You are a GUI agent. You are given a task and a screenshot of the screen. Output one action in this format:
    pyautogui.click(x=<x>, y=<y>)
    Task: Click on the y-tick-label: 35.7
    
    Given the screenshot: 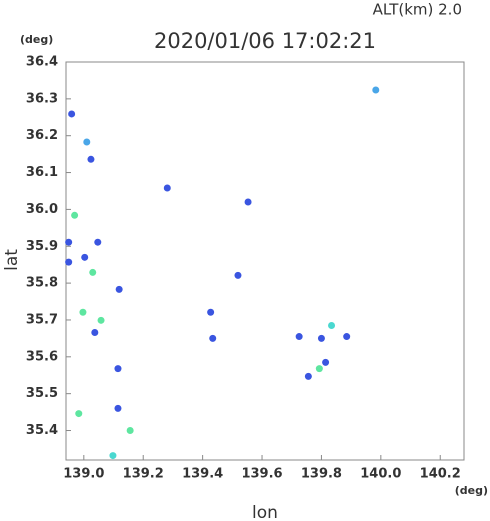 What is the action you would take?
    pyautogui.click(x=42, y=319)
    